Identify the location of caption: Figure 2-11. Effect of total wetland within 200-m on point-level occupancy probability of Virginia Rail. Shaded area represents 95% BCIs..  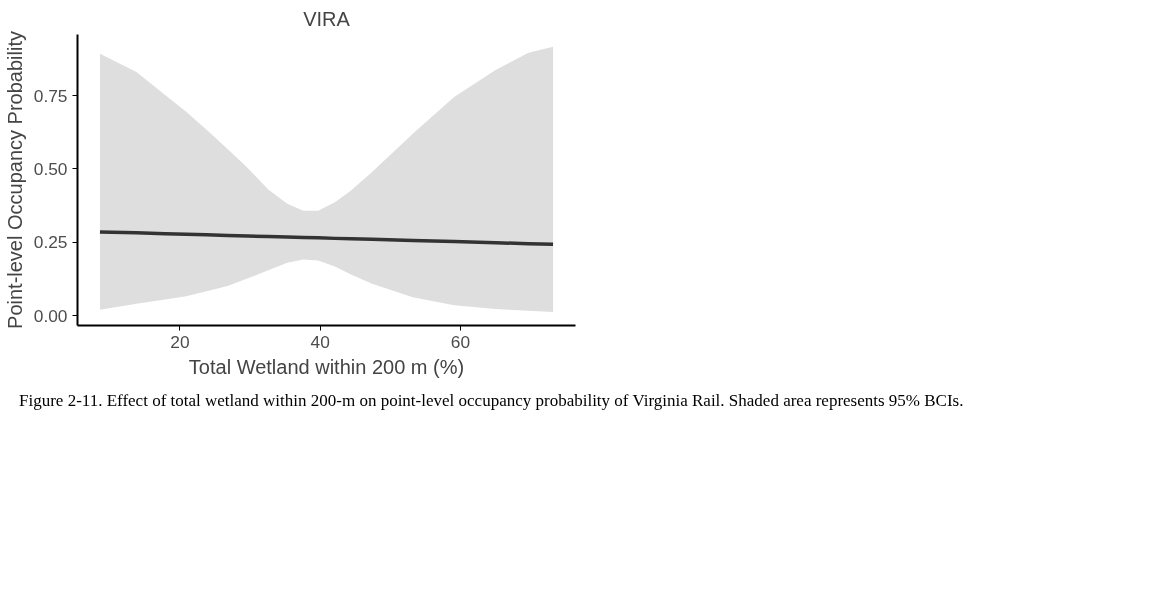
(492, 401).